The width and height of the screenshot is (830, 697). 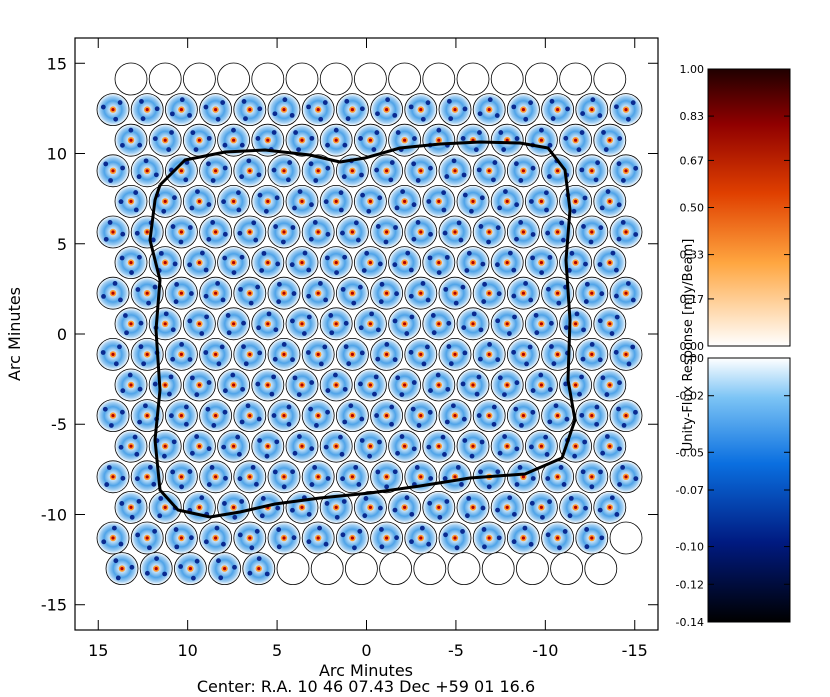 What do you see at coordinates (690, 622) in the screenshot?
I see `colorbar-tick-label: -0.14` at bounding box center [690, 622].